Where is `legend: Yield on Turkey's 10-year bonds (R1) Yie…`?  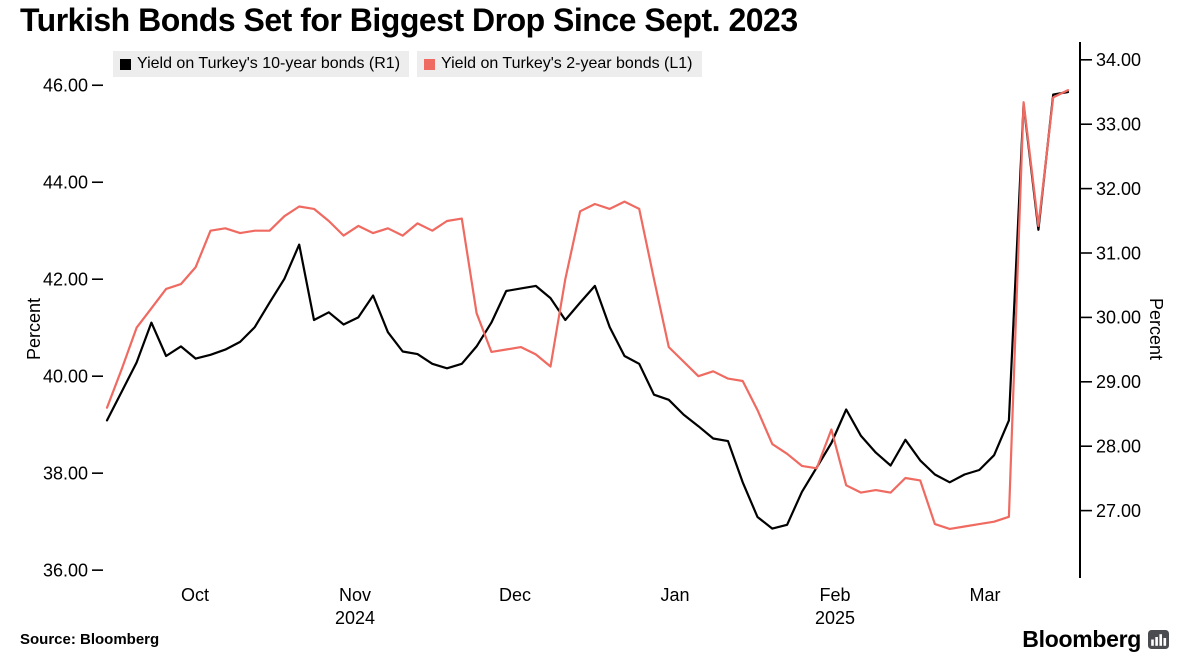 legend: Yield on Turkey's 10-year bonds (R1) Yie… is located at coordinates (407, 64).